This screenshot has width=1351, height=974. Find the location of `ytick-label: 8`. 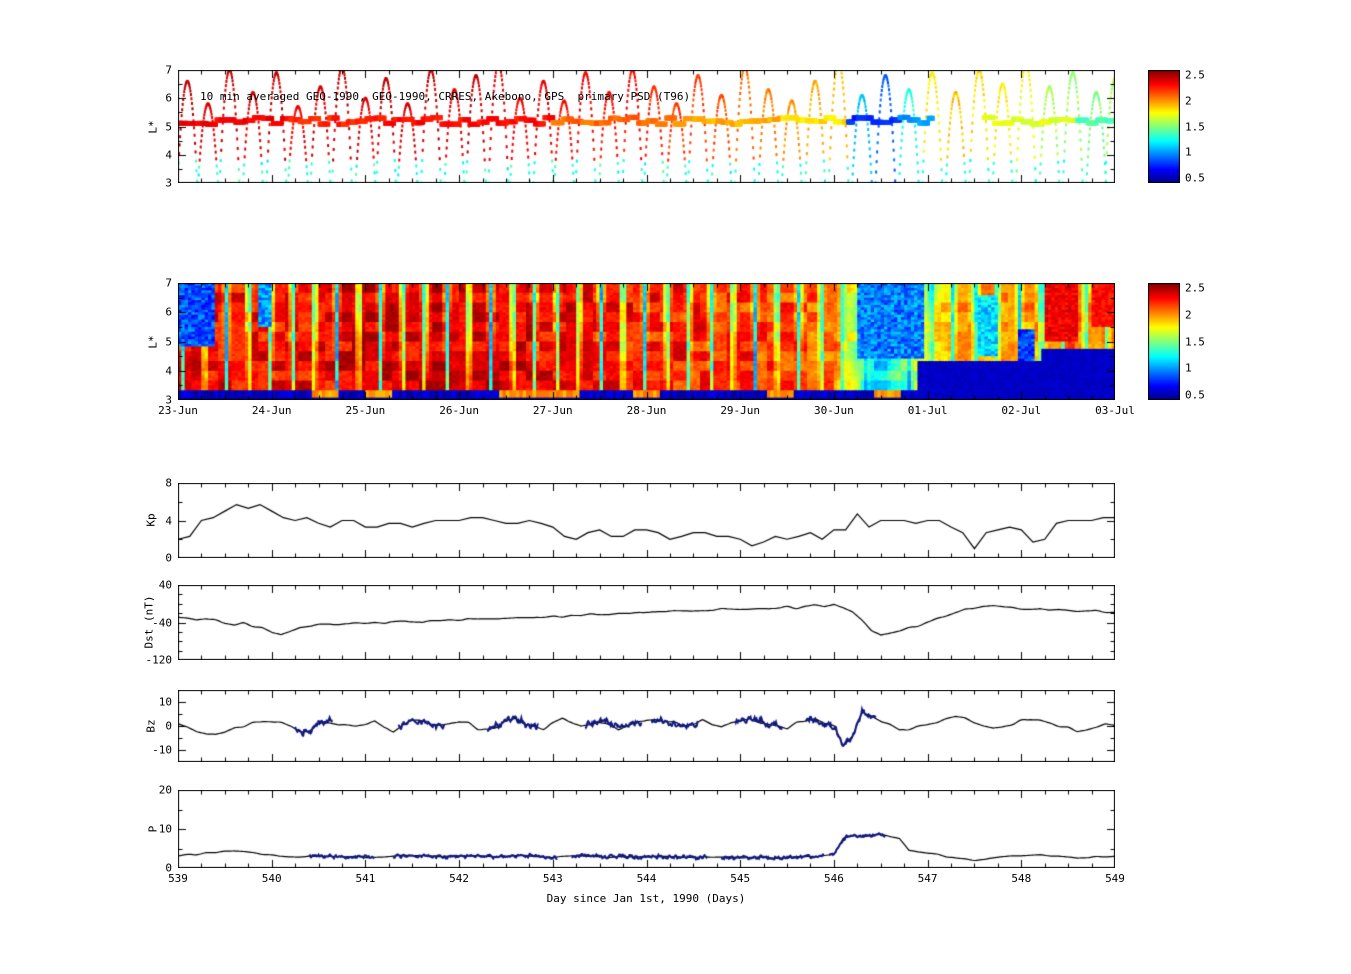

ytick-label: 8 is located at coordinates (168, 483).